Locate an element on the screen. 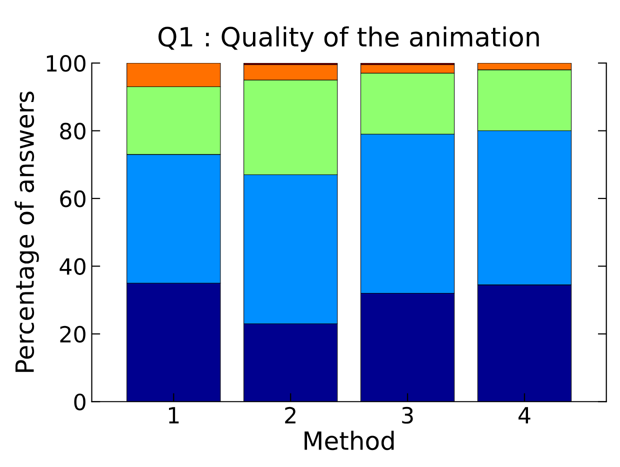  y-tick-label: 0 is located at coordinates (80, 402).